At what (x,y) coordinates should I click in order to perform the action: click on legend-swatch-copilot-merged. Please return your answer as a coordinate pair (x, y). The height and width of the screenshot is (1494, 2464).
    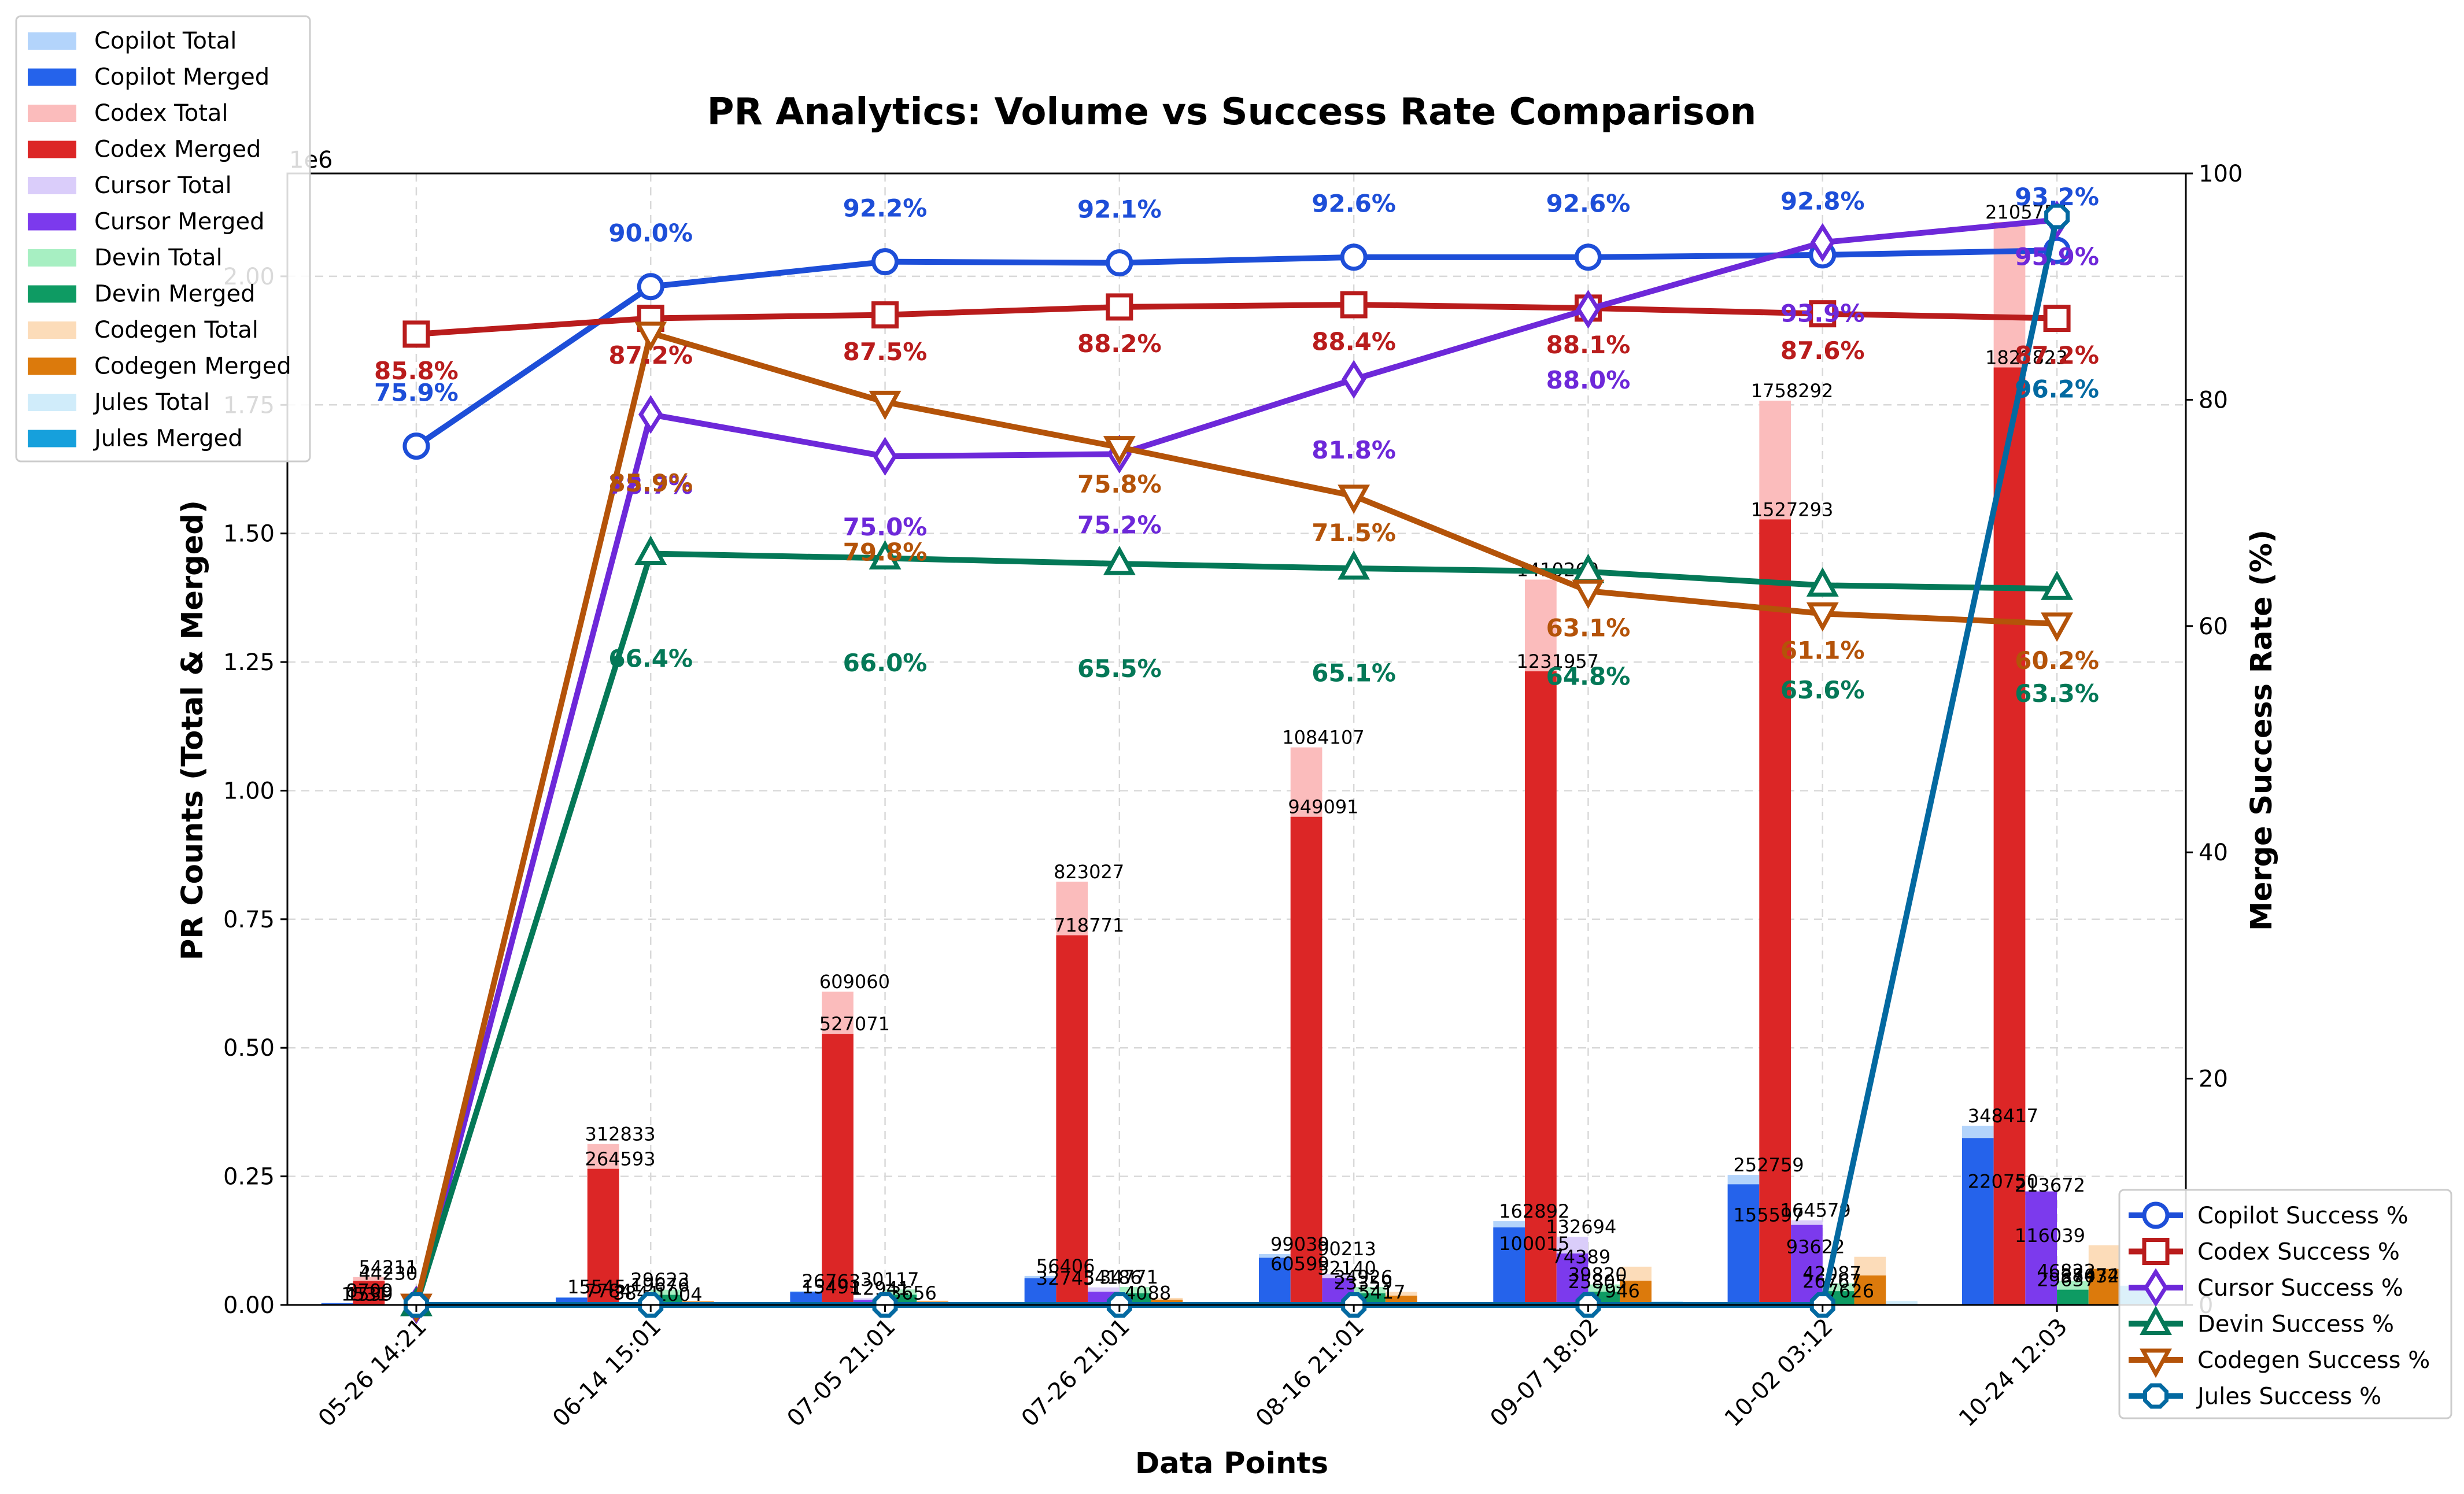
    Looking at the image, I should click on (52, 77).